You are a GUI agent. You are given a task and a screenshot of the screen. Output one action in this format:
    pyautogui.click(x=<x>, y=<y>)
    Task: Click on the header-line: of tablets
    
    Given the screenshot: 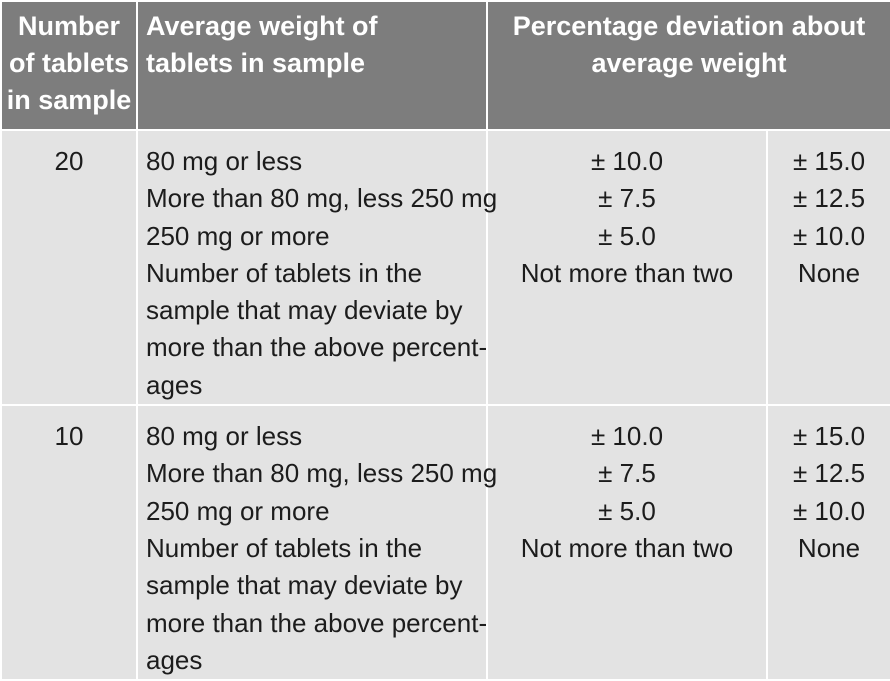 What is the action you would take?
    pyautogui.click(x=68, y=63)
    